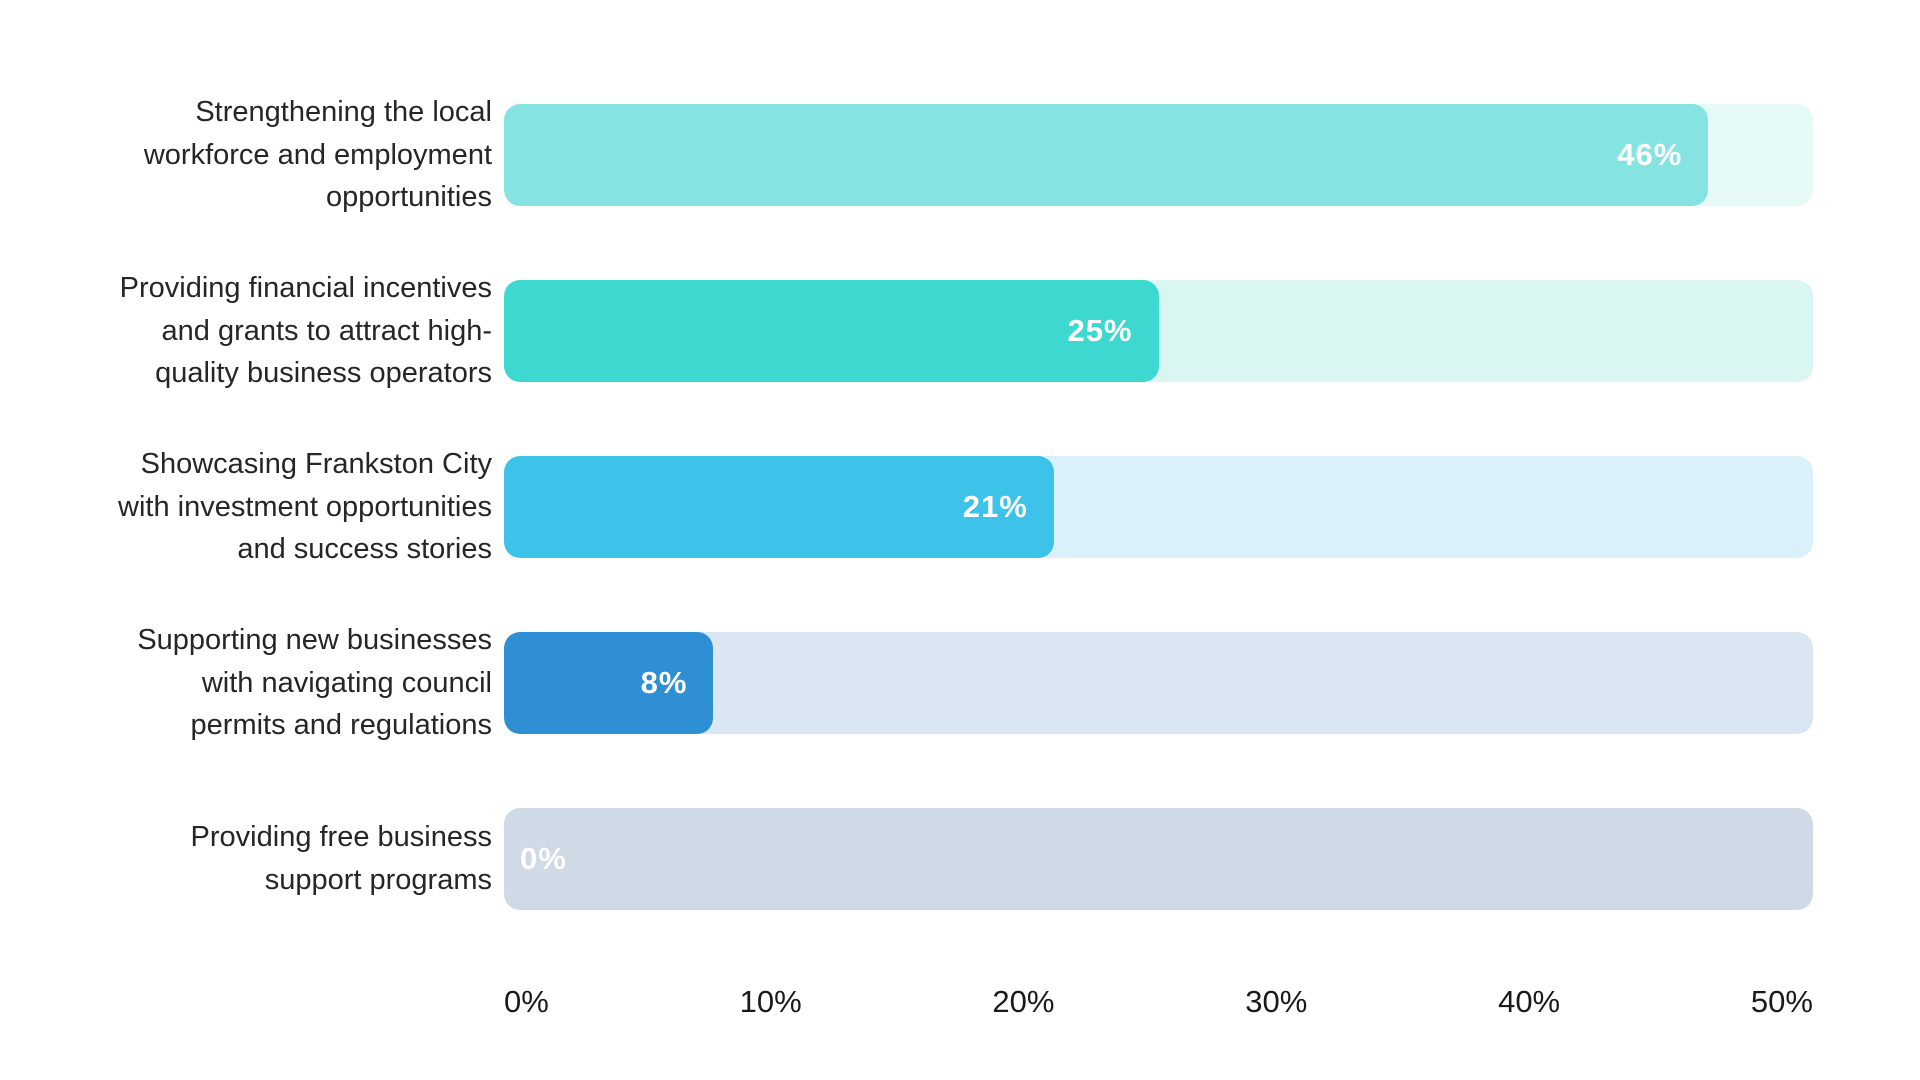 The image size is (1920, 1080). What do you see at coordinates (1781, 1001) in the screenshot?
I see `x-axis-tick-50: 50%` at bounding box center [1781, 1001].